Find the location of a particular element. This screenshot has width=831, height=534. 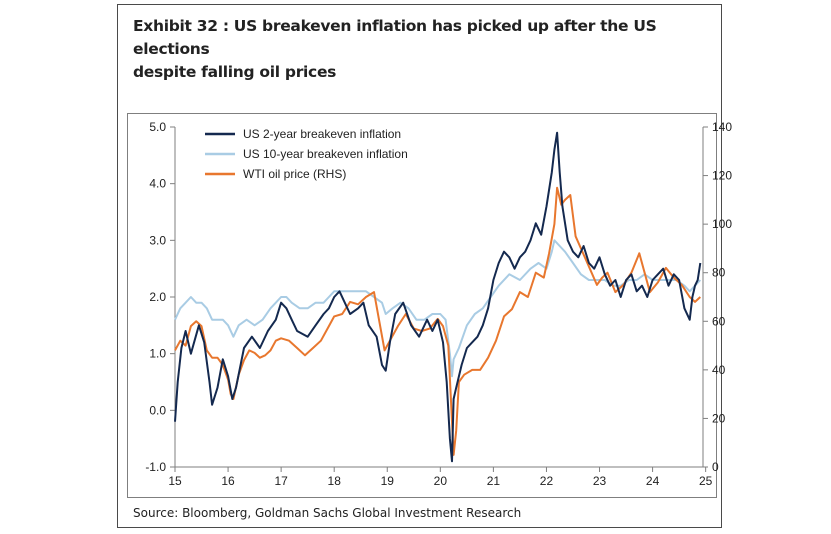

y-right-tick-label: 140 is located at coordinates (722, 127).